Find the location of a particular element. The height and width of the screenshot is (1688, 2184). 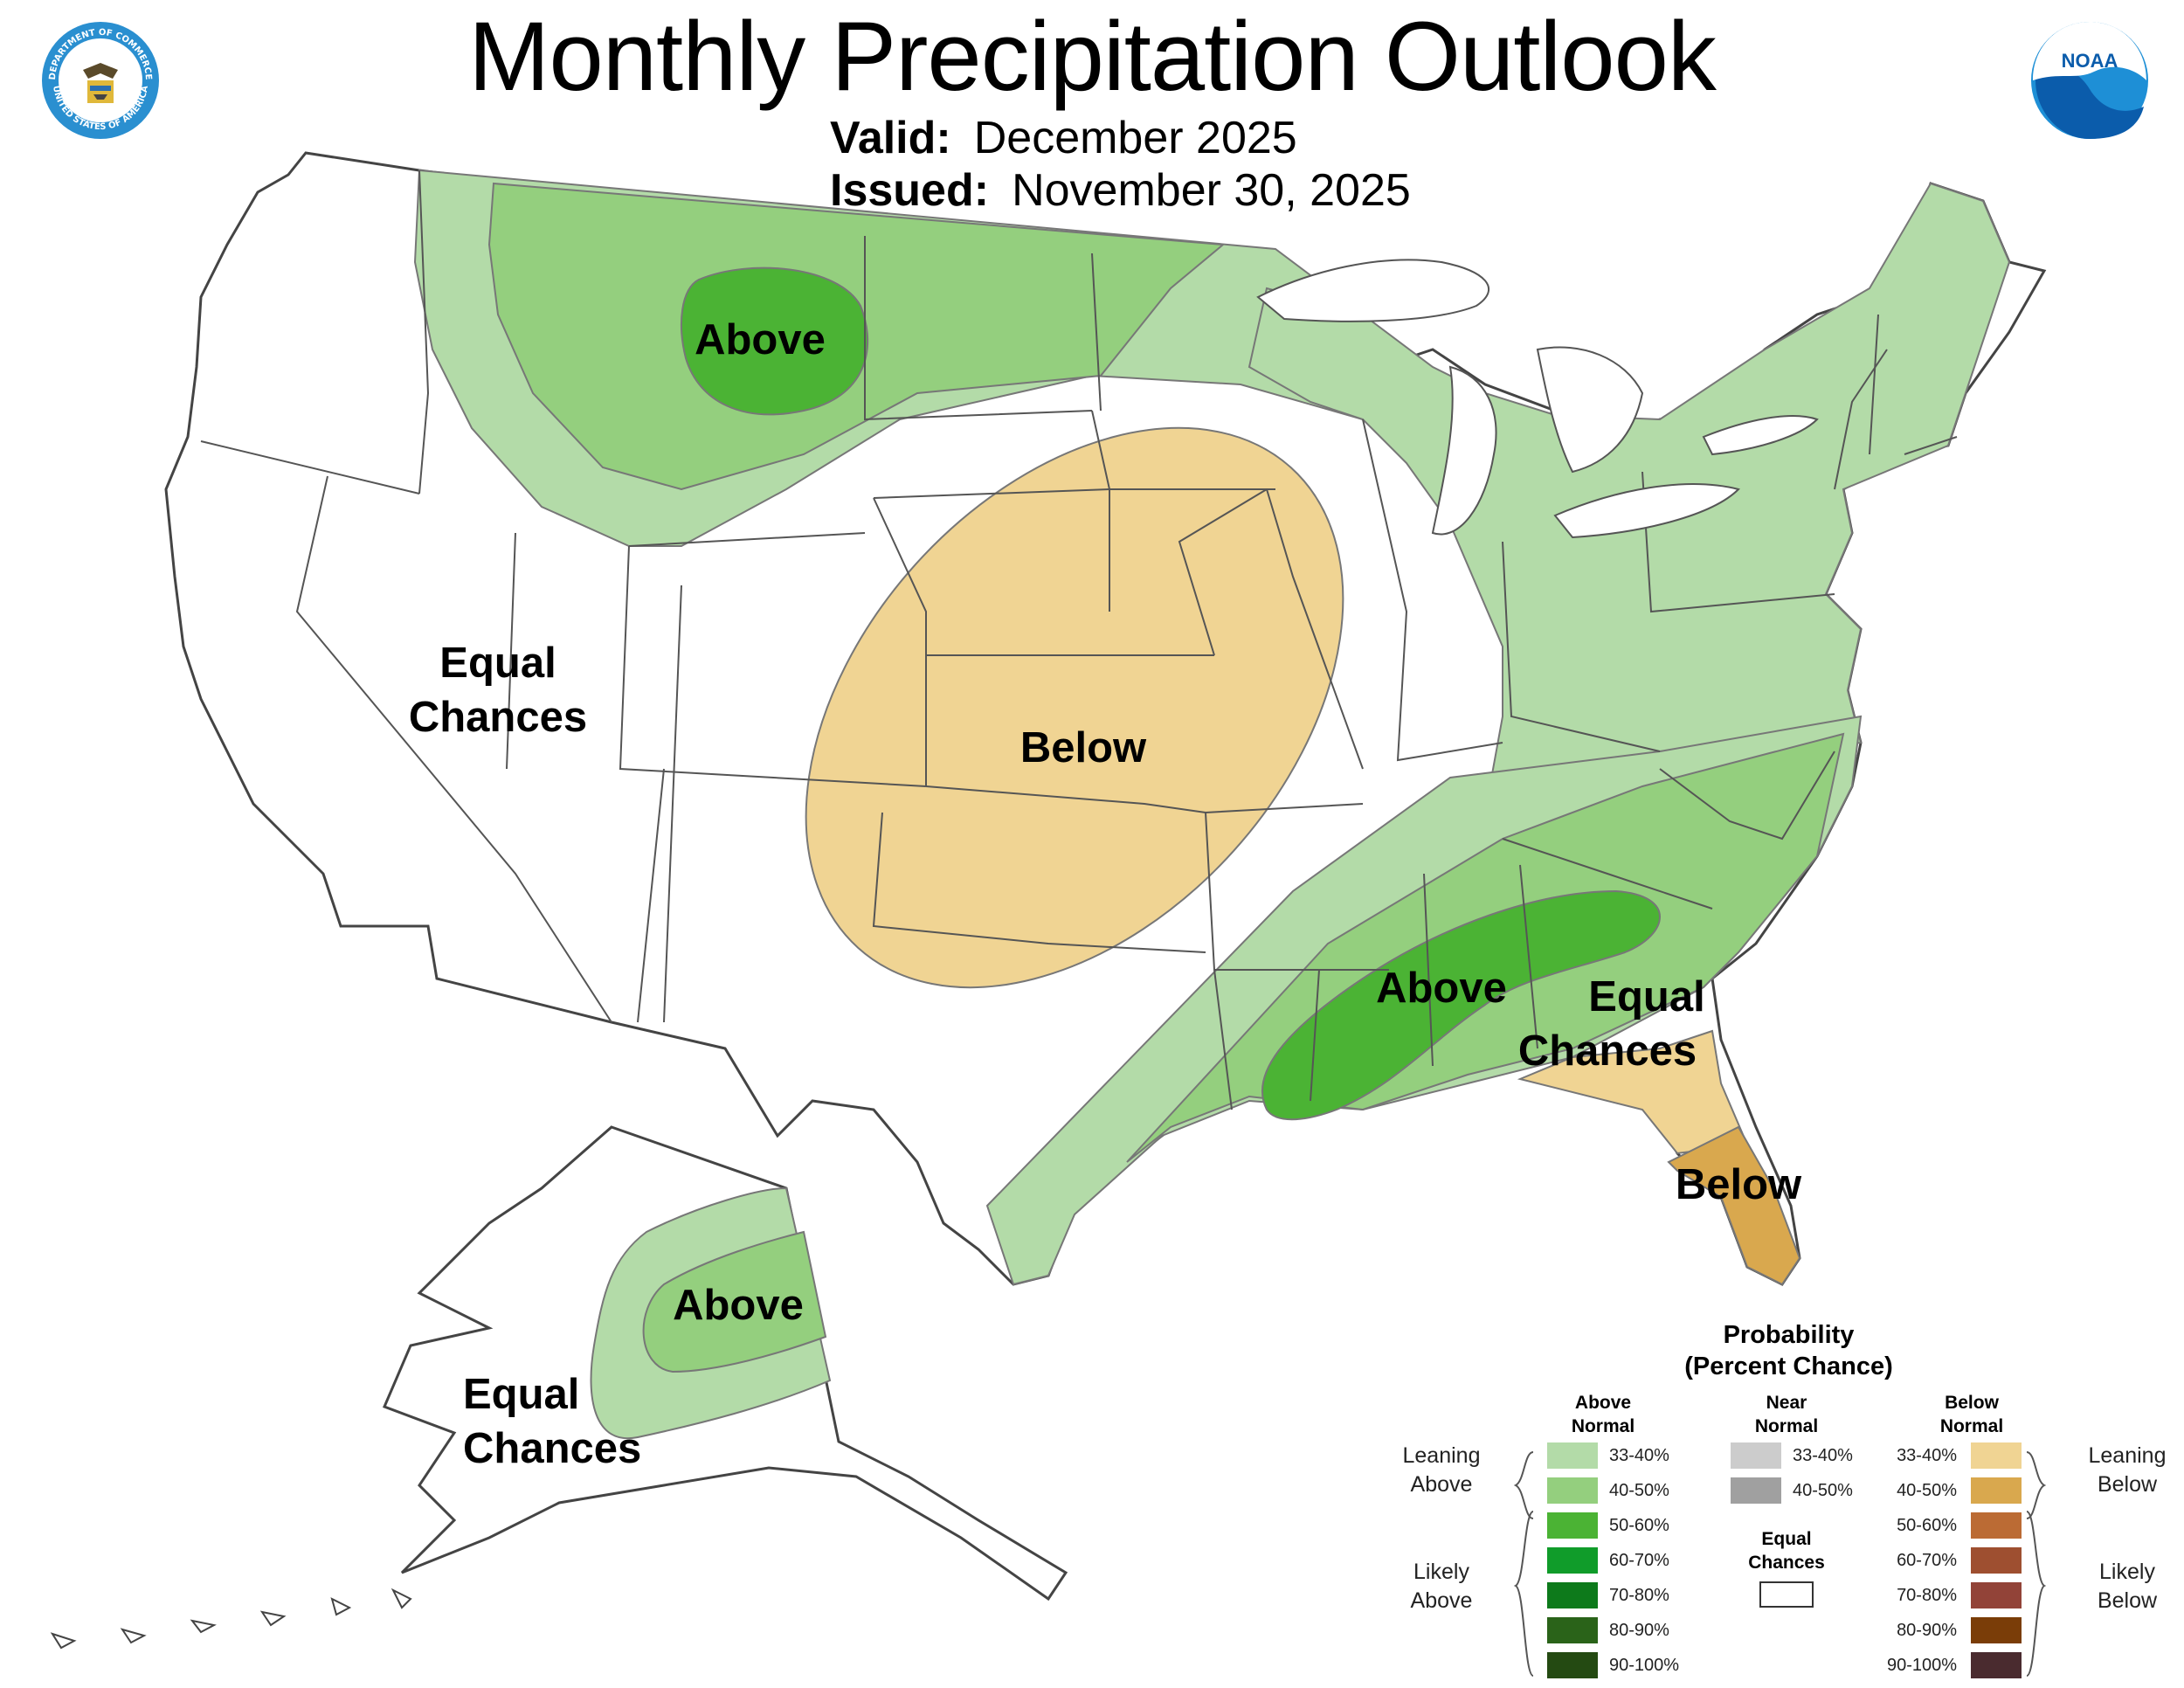

legend-title: Probability (Percent Chance) is located at coordinates (1788, 1350).